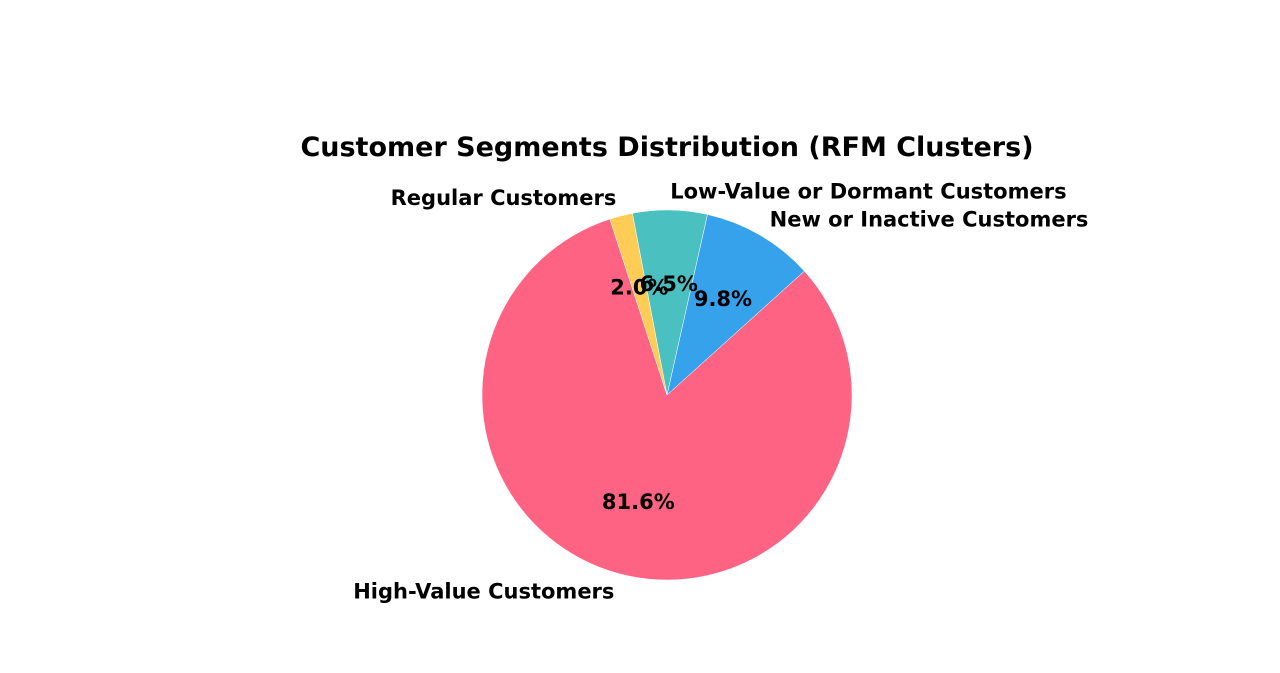 The height and width of the screenshot is (673, 1280). I want to click on pct-label-new-or-inactive-customers: 9.8%, so click(723, 299).